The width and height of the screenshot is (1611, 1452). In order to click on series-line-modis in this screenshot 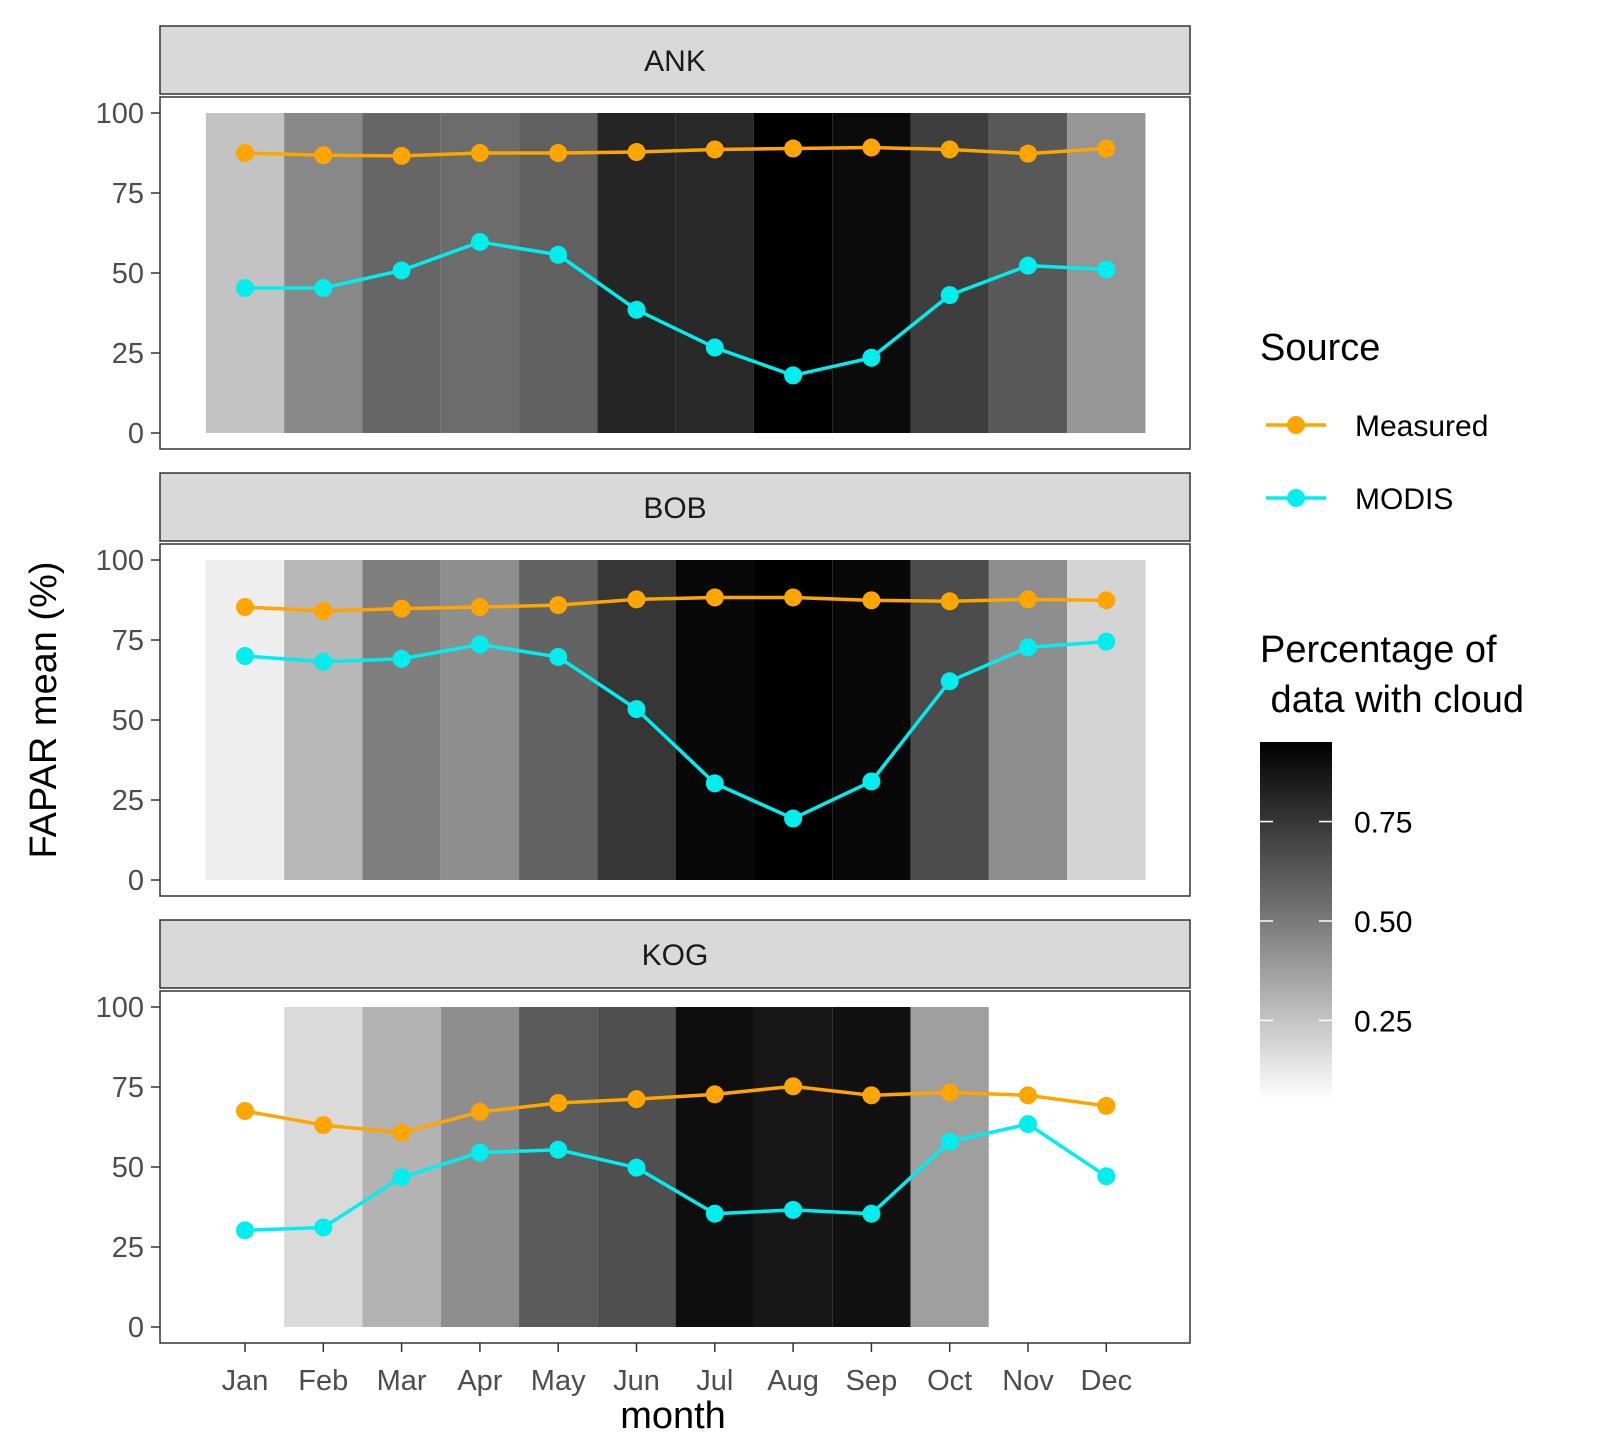, I will do `click(675, 730)`.